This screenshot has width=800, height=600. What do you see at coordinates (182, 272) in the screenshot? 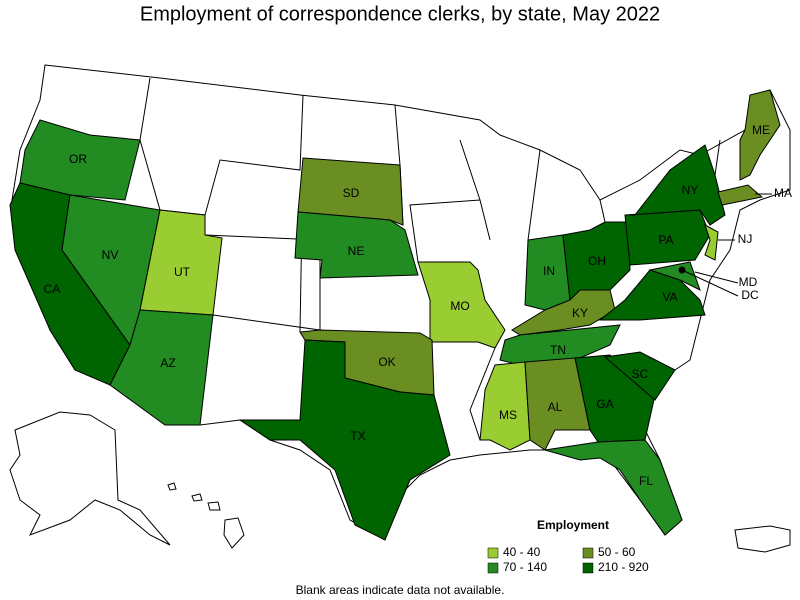
I see `state-label: UT` at bounding box center [182, 272].